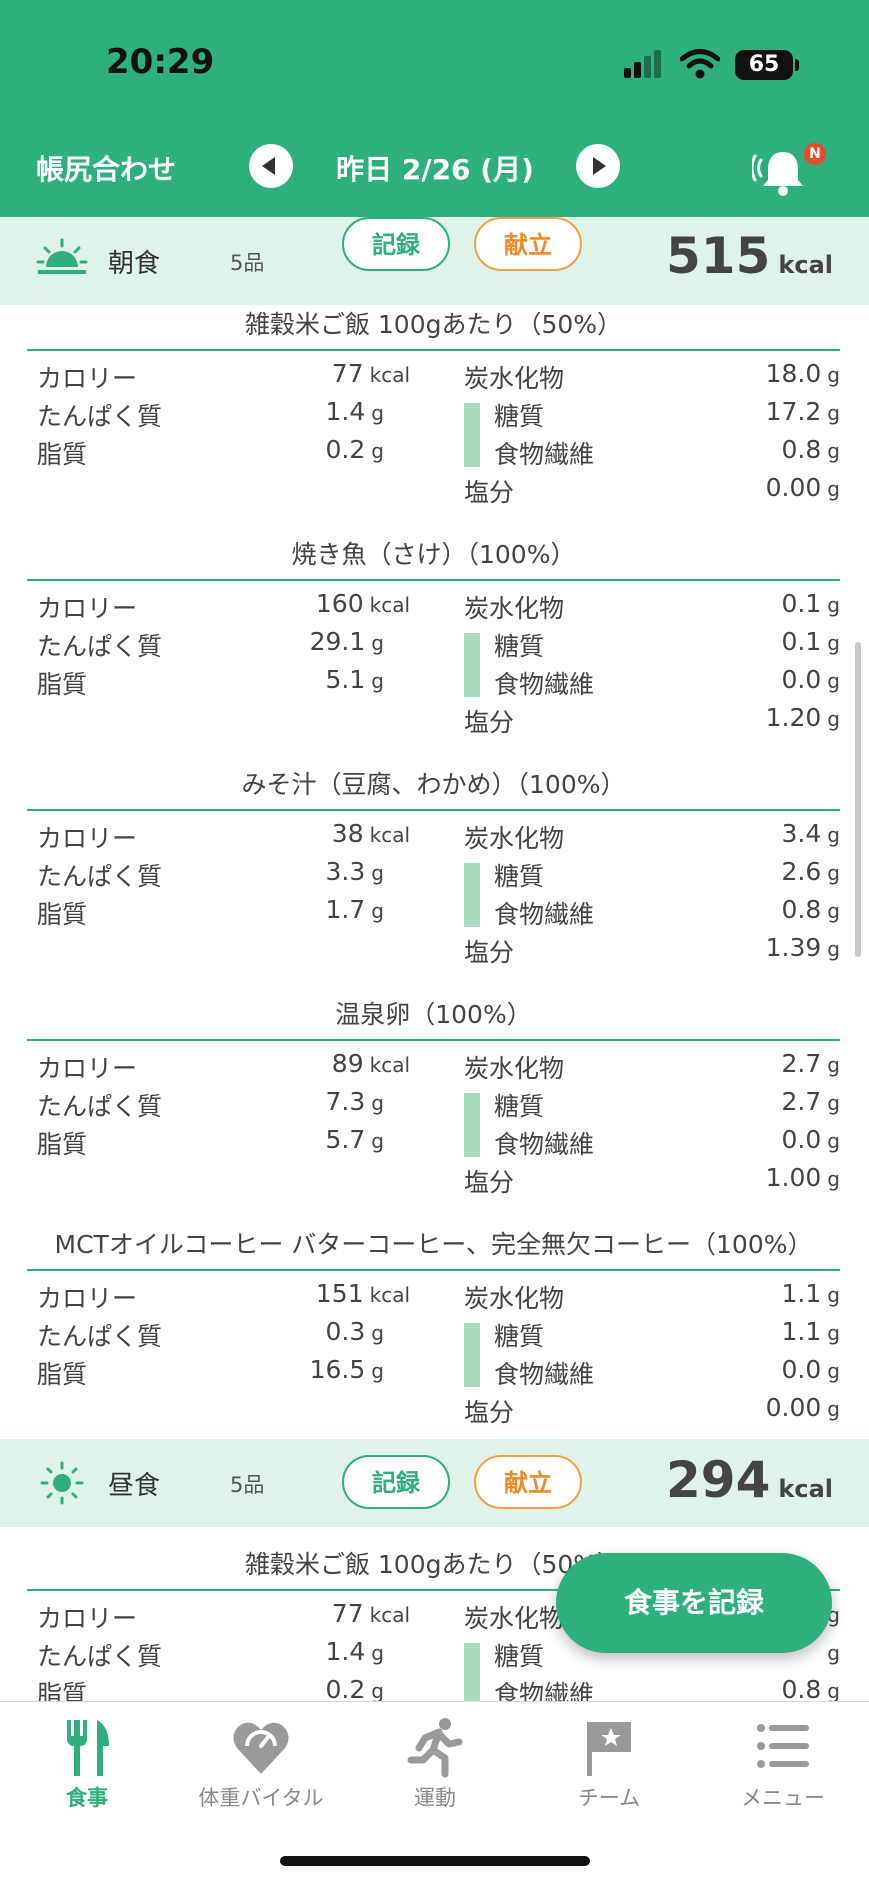  I want to click on fat-value: 5.7 g, so click(354, 1139).